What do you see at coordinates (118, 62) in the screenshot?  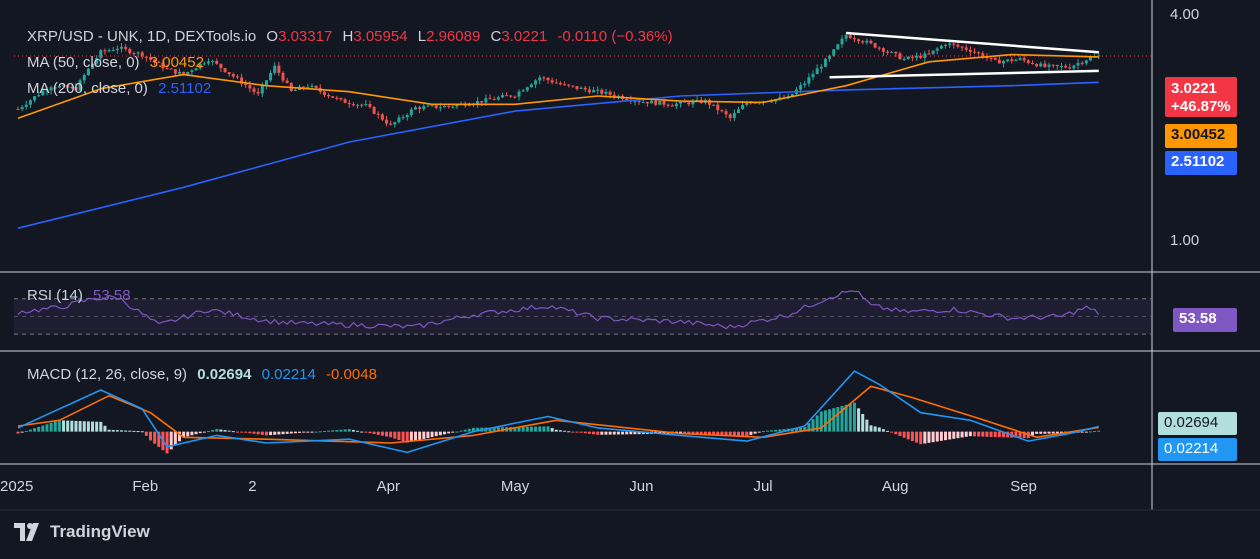 I see `ma50-legend: MA (50, close, 0) 3.00452` at bounding box center [118, 62].